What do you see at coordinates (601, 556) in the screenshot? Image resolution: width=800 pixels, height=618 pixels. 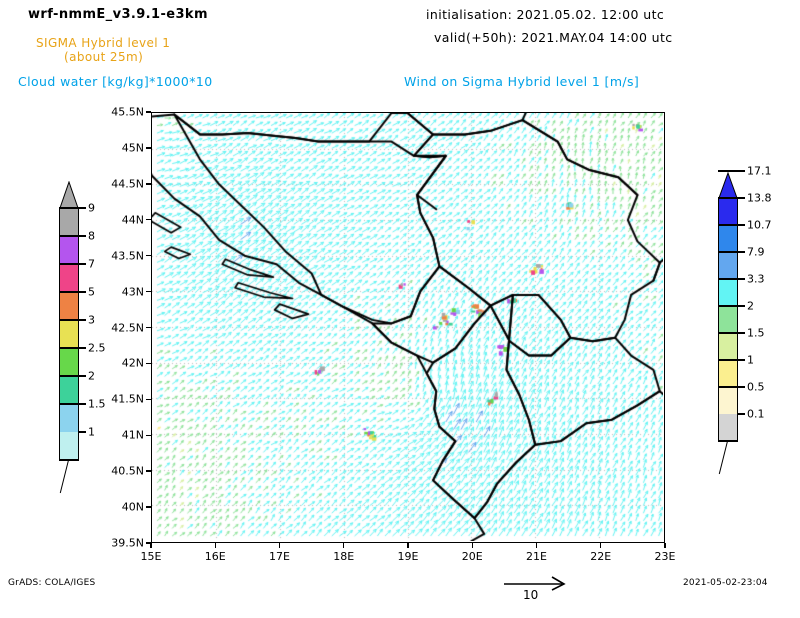 I see `x-tick-label: 22E` at bounding box center [601, 556].